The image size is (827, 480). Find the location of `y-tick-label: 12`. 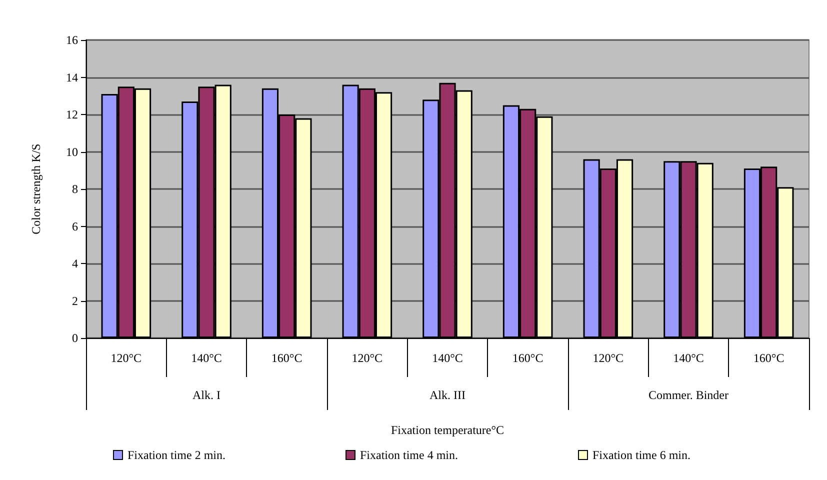

y-tick-label: 12 is located at coordinates (72, 115).